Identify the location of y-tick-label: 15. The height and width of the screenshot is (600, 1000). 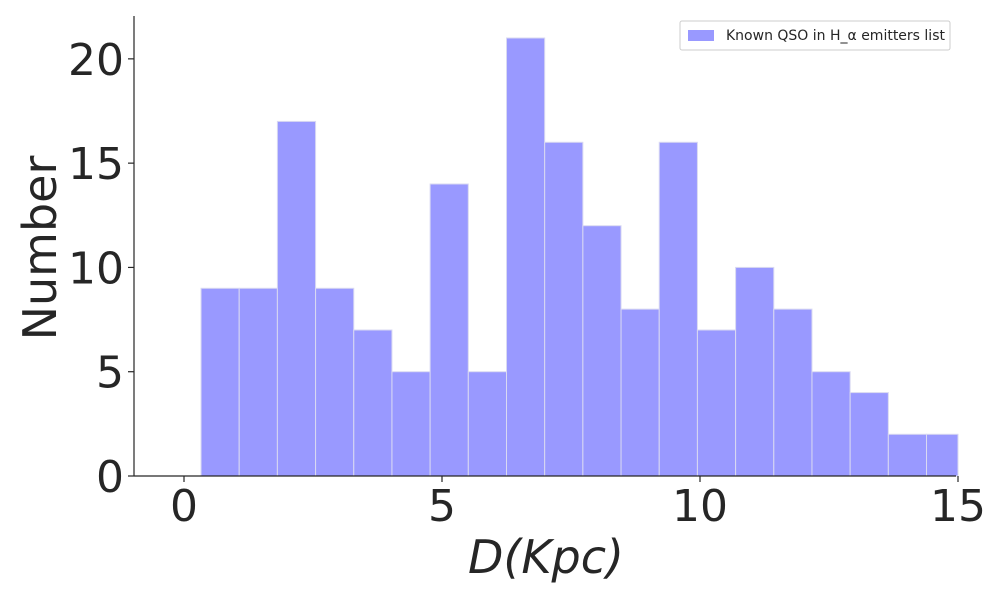
(96, 164).